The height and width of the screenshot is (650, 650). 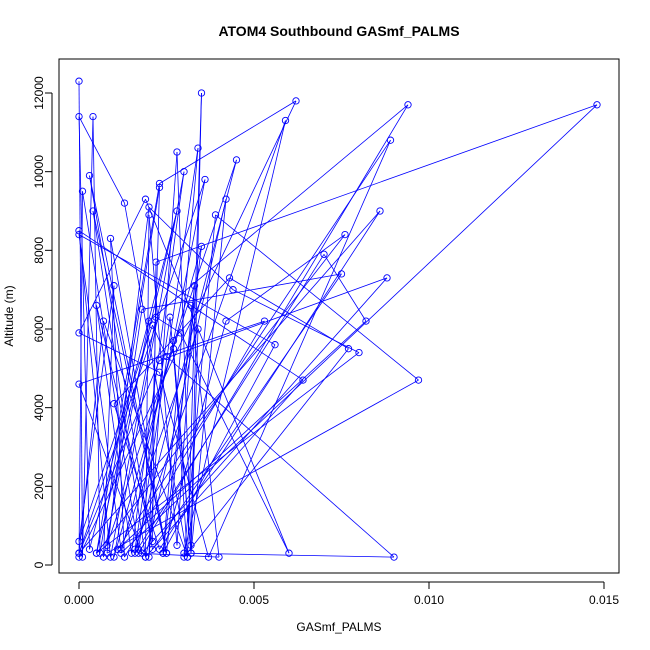 What do you see at coordinates (39, 93) in the screenshot?
I see `y-tick-label: 12000` at bounding box center [39, 93].